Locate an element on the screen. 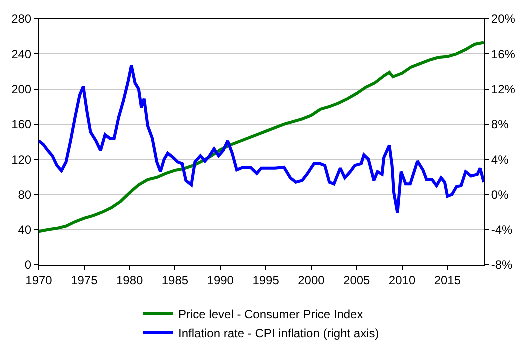 Image resolution: width=528 pixels, height=359 pixels. y-tick-label: 80 is located at coordinates (25, 195).